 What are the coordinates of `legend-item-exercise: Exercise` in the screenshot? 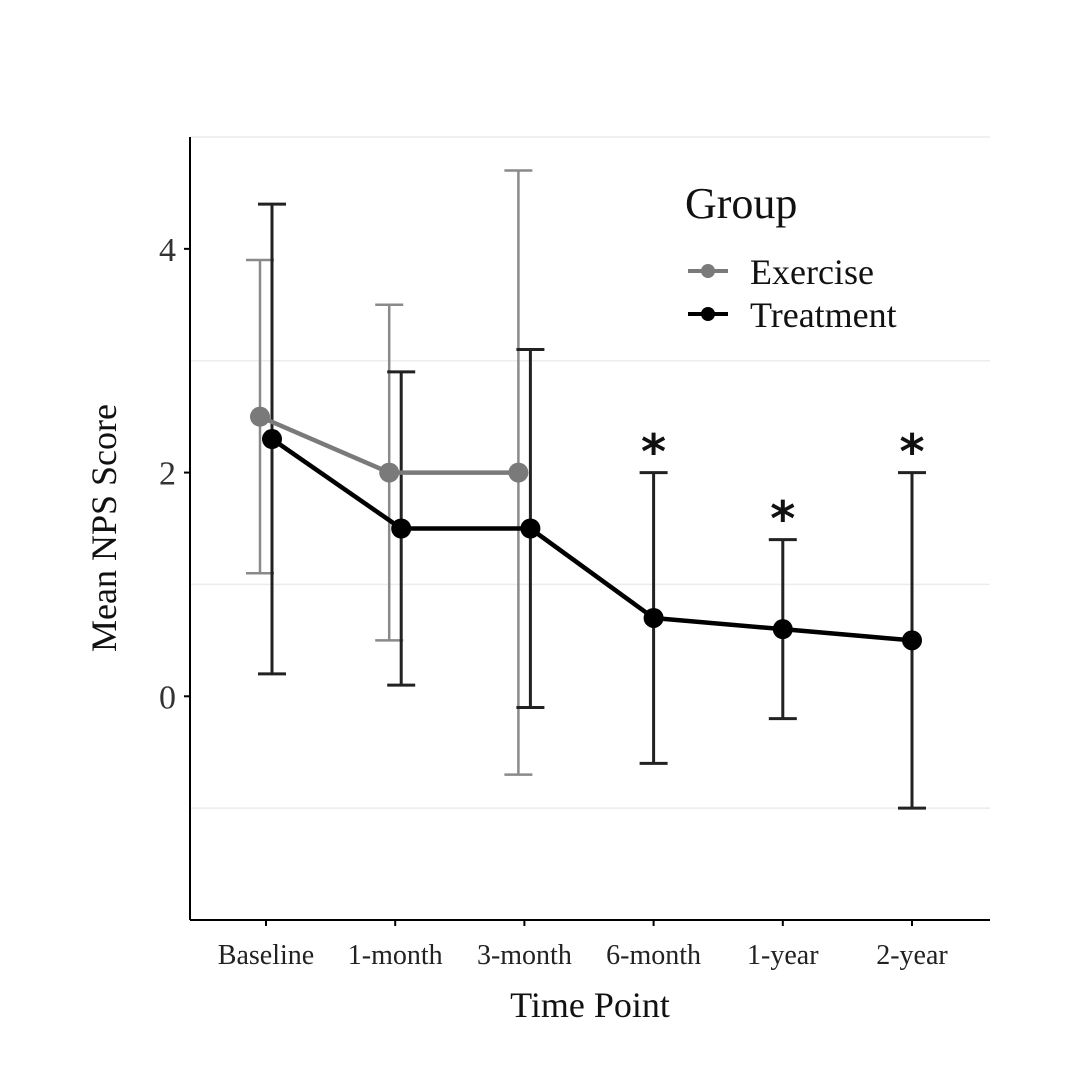 It's located at (781, 272).